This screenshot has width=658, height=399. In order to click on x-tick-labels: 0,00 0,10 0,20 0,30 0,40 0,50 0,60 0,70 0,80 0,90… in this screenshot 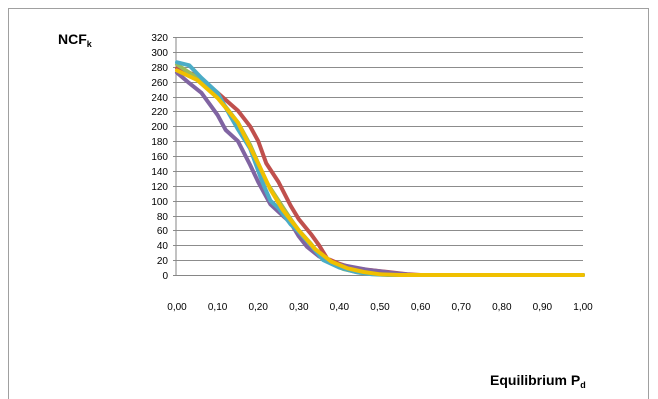, I will do `click(380, 307)`.